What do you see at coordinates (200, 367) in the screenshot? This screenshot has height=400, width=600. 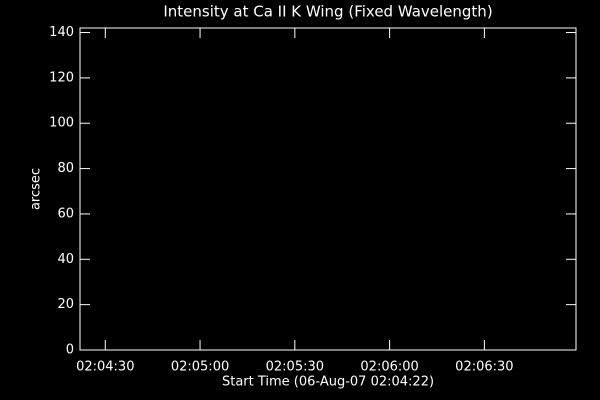 I see `x-tick-label: 02:05:00` at bounding box center [200, 367].